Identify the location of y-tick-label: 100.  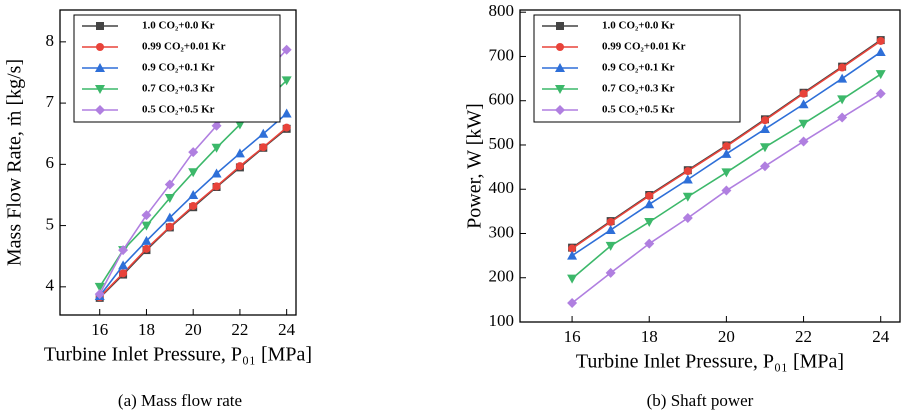
(502, 320).